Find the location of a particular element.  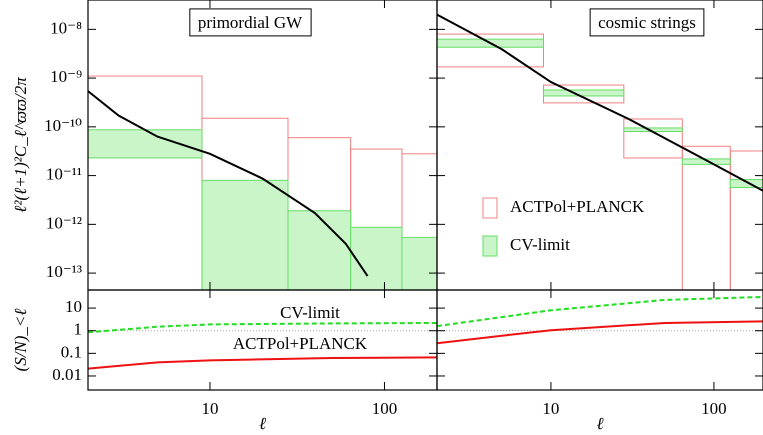

panel-title: cosmic strings is located at coordinates (647, 22).